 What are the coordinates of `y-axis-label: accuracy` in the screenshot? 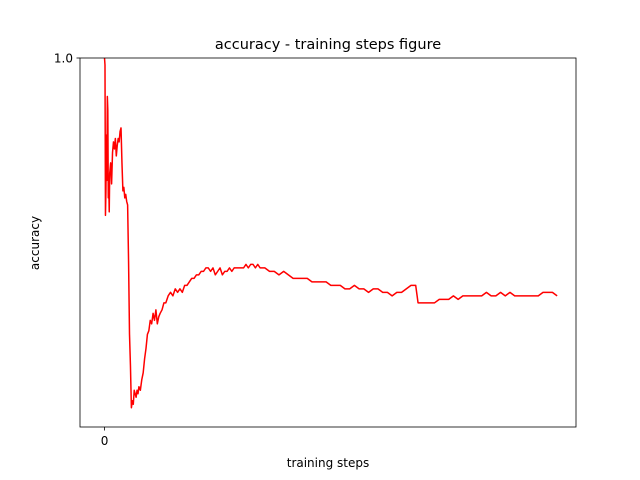 It's located at (35, 243).